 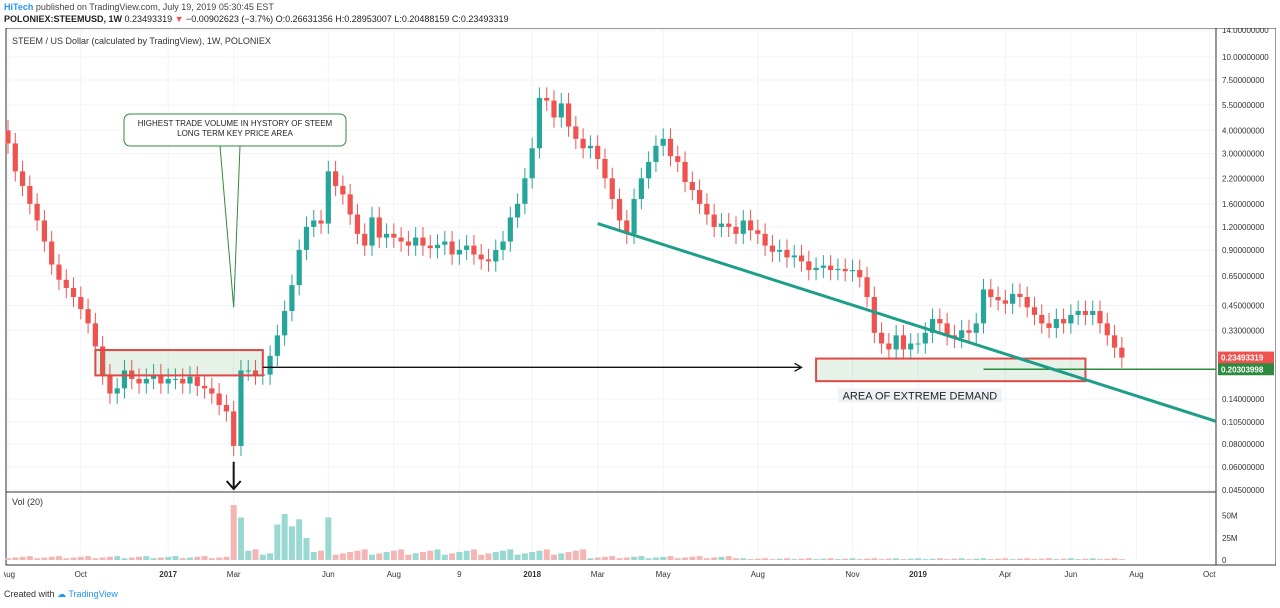 What do you see at coordinates (1243, 399) in the screenshot?
I see `y-tick-label: 0.14000000` at bounding box center [1243, 399].